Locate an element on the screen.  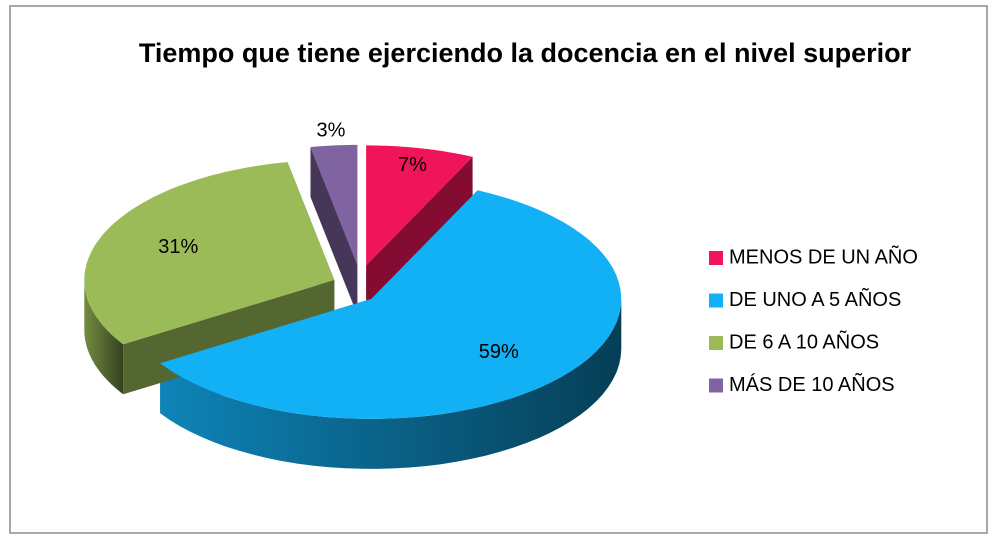
data-label: 59% is located at coordinates (499, 352).